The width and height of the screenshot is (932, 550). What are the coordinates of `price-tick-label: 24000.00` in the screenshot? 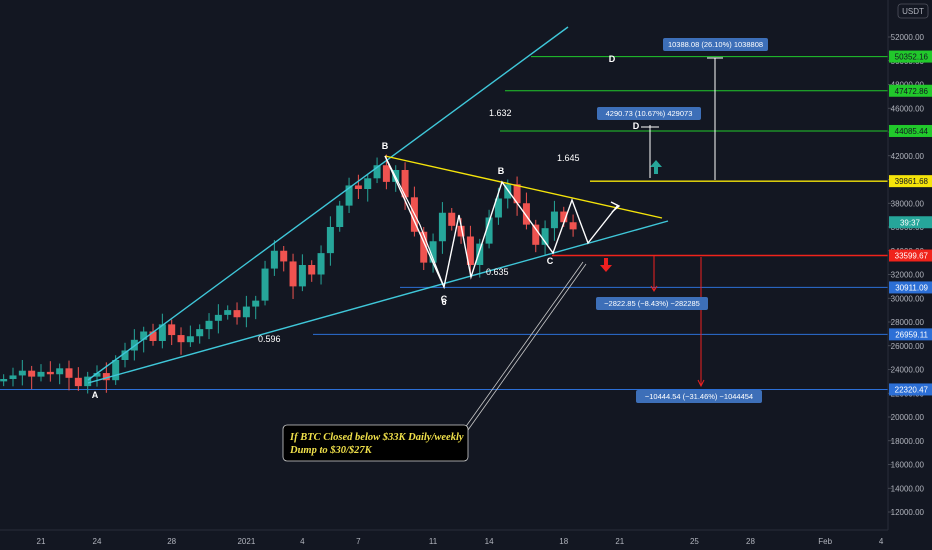 It's located at (908, 370).